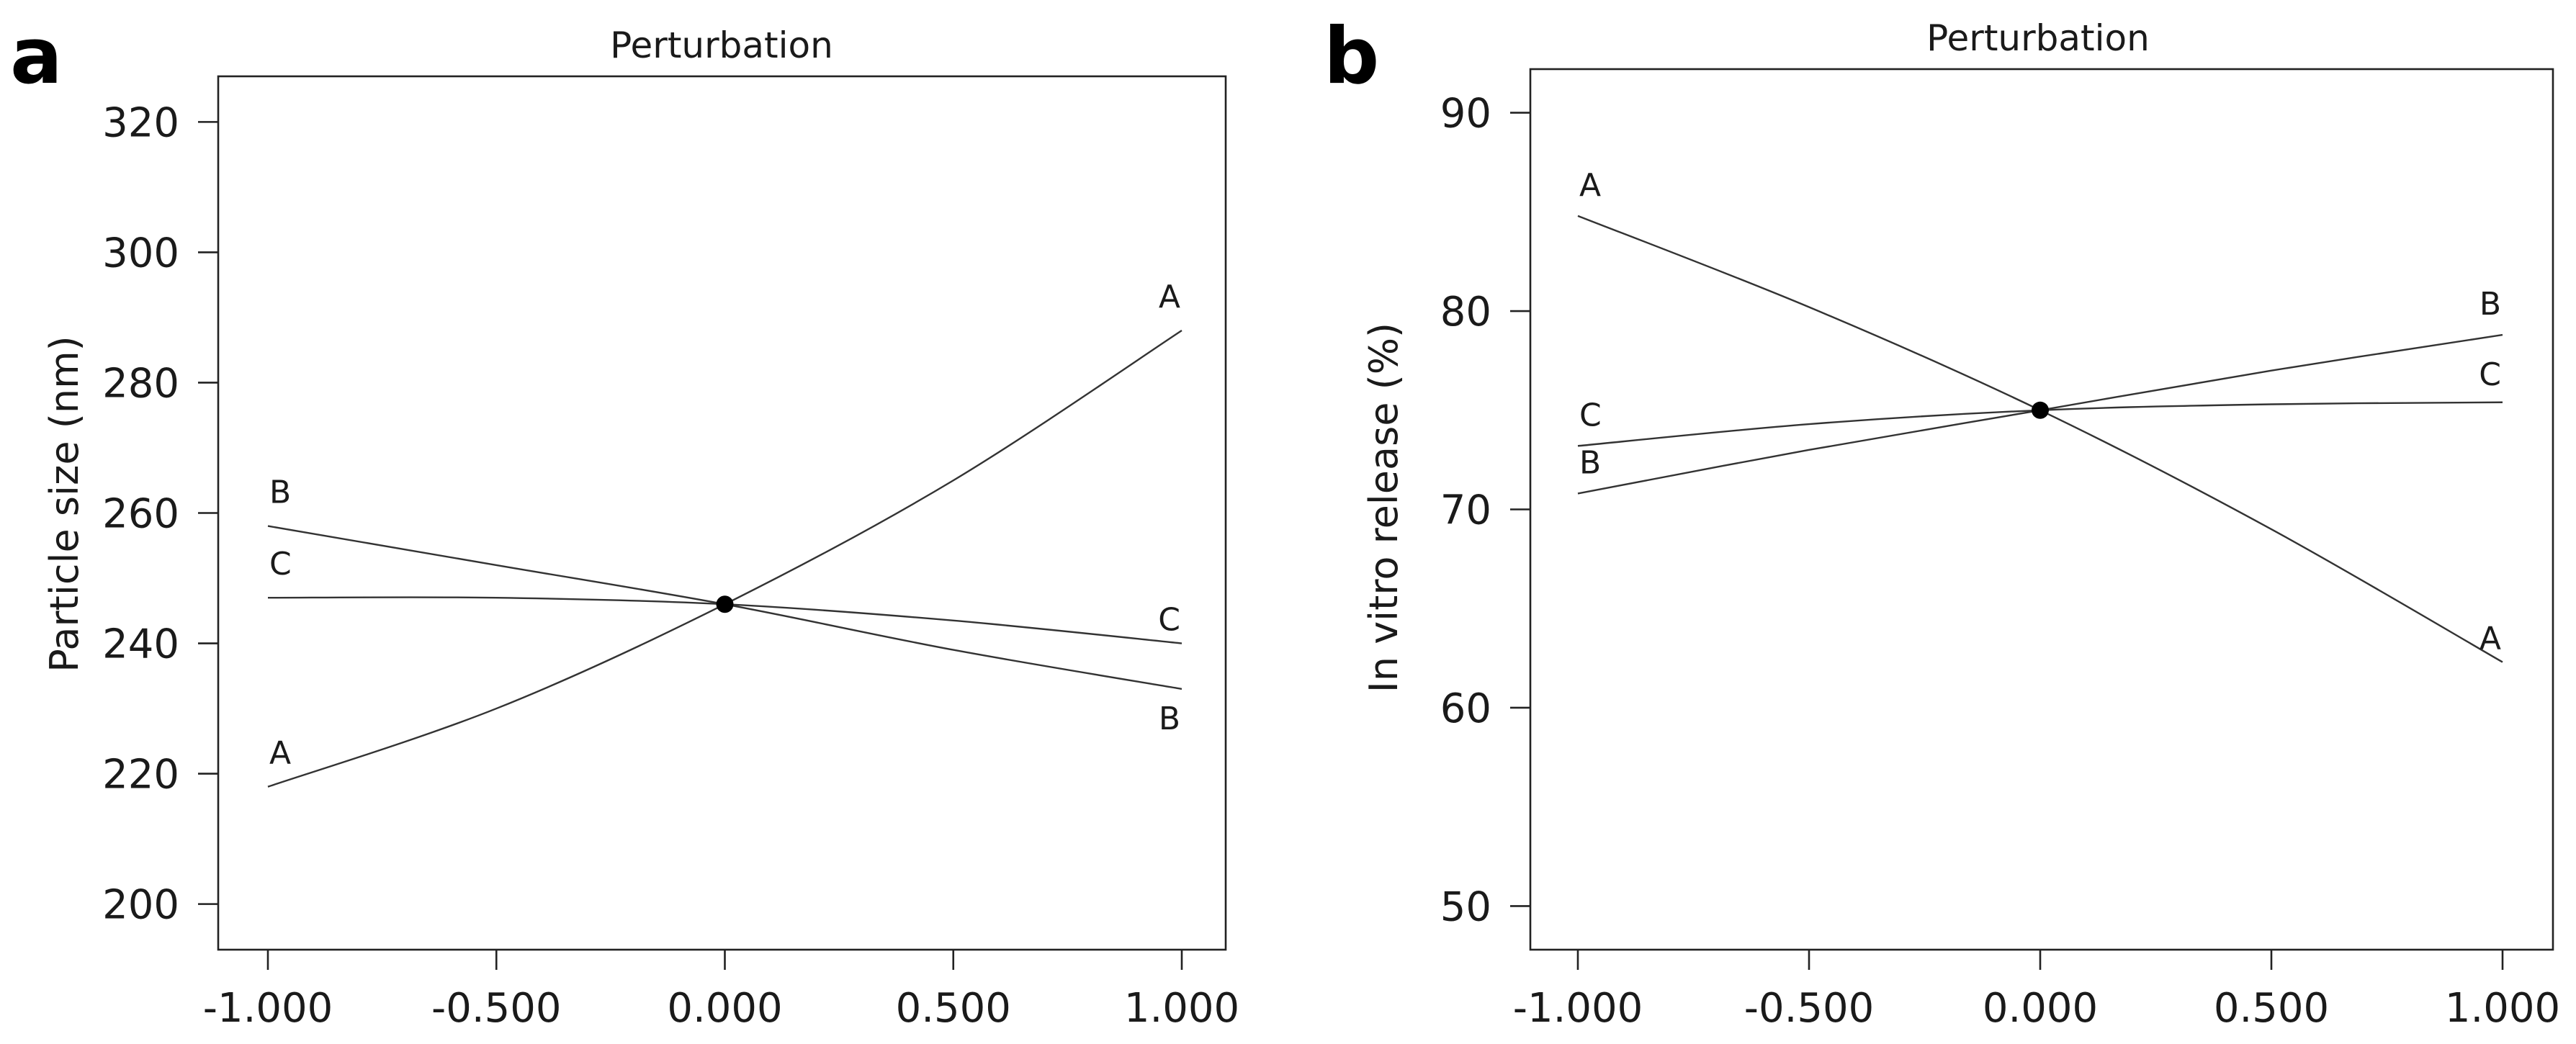 This screenshot has width=2576, height=1044. What do you see at coordinates (140, 253) in the screenshot?
I see `y-tick-label: 300` at bounding box center [140, 253].